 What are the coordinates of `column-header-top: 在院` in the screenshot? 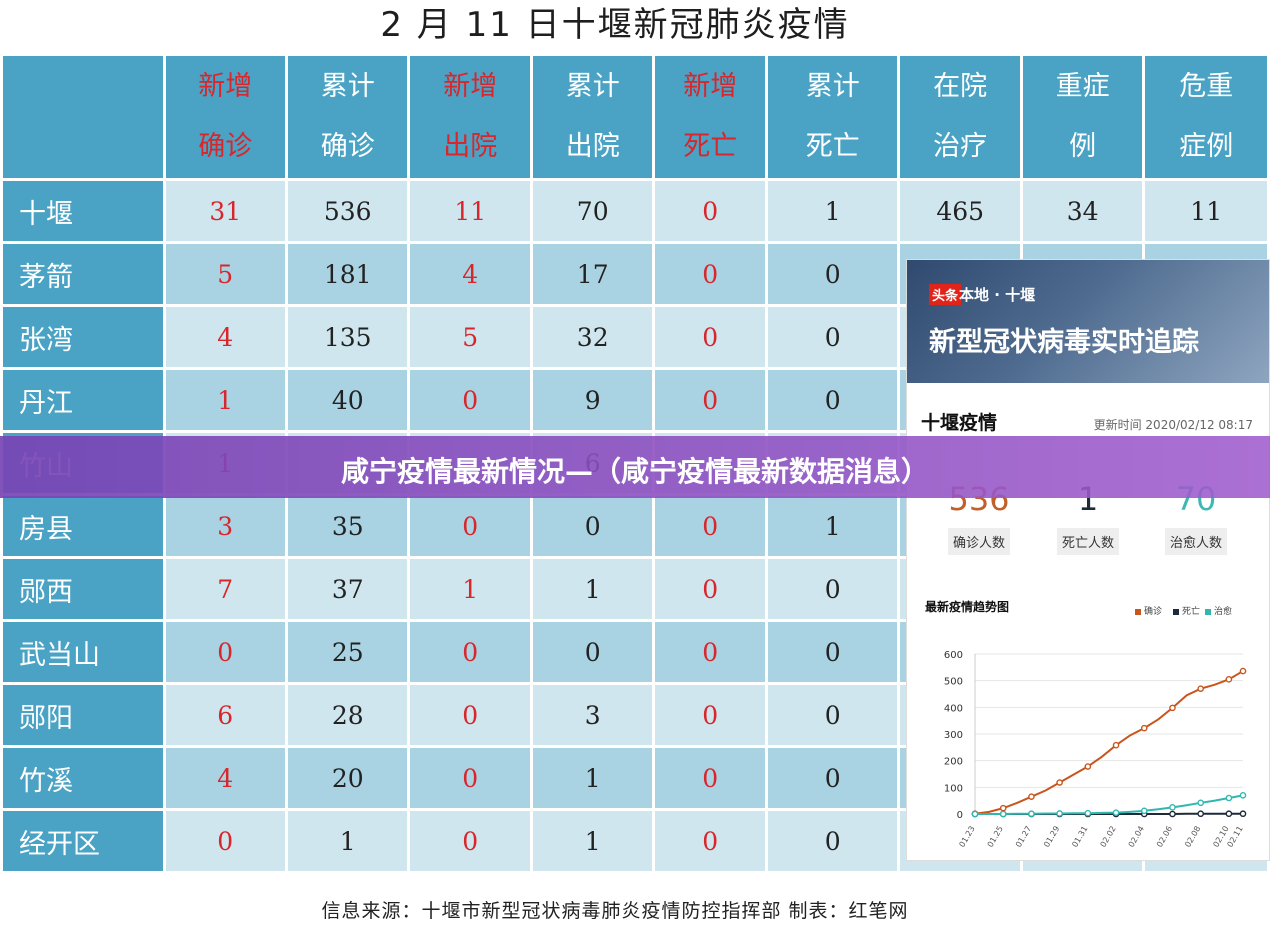 It's located at (960, 86).